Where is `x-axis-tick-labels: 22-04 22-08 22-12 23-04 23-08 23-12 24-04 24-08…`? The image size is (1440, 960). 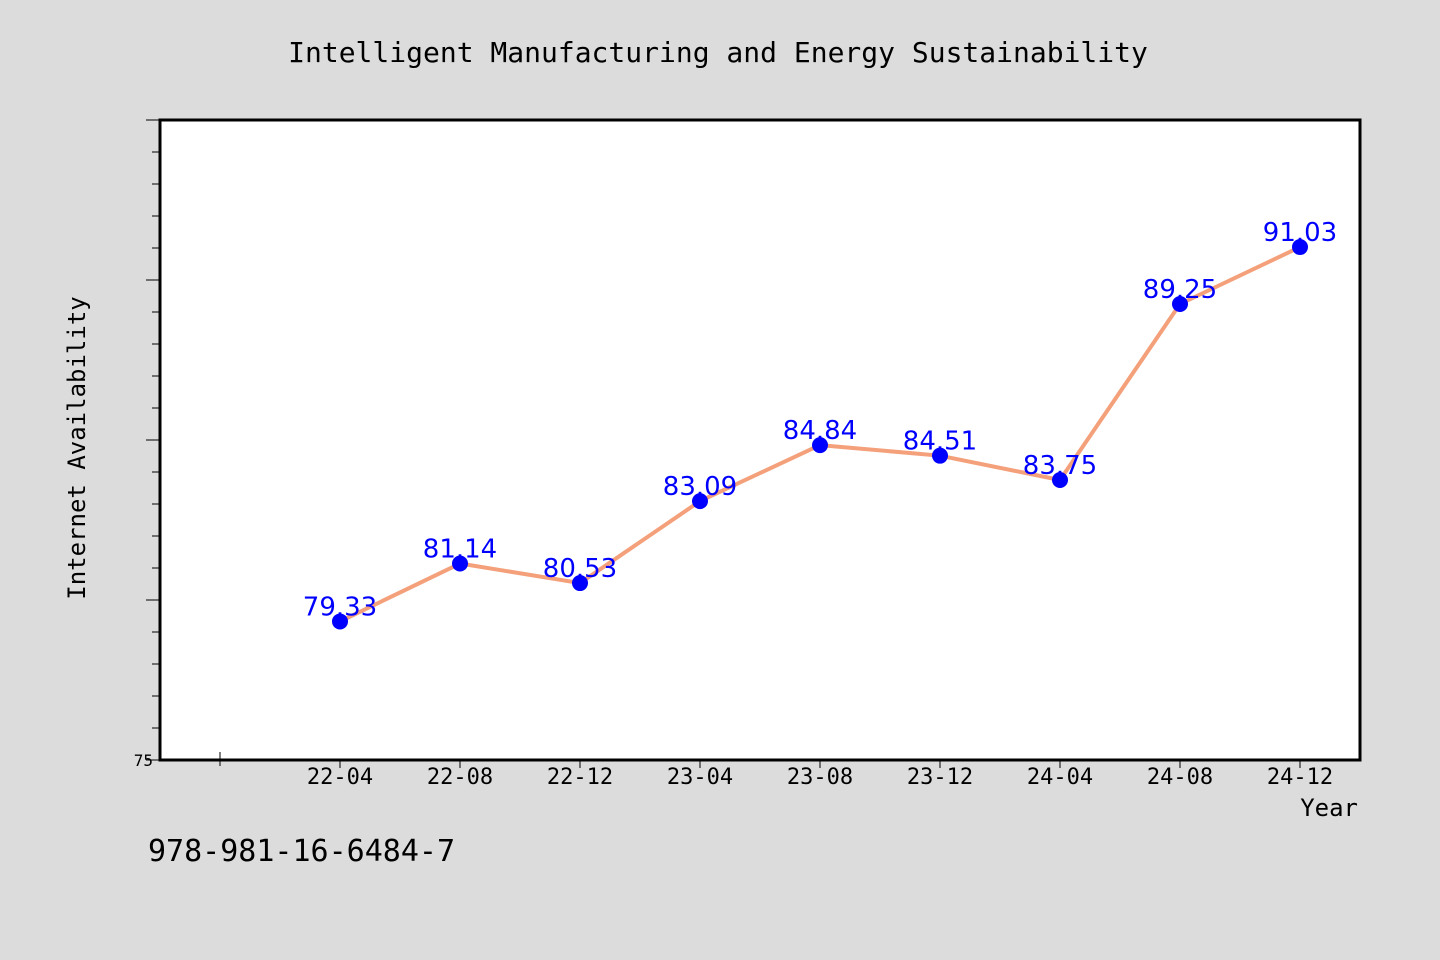
x-axis-tick-labels: 22-04 22-08 22-12 23-04 23-08 23-12 24-04 24-08… is located at coordinates (820, 777).